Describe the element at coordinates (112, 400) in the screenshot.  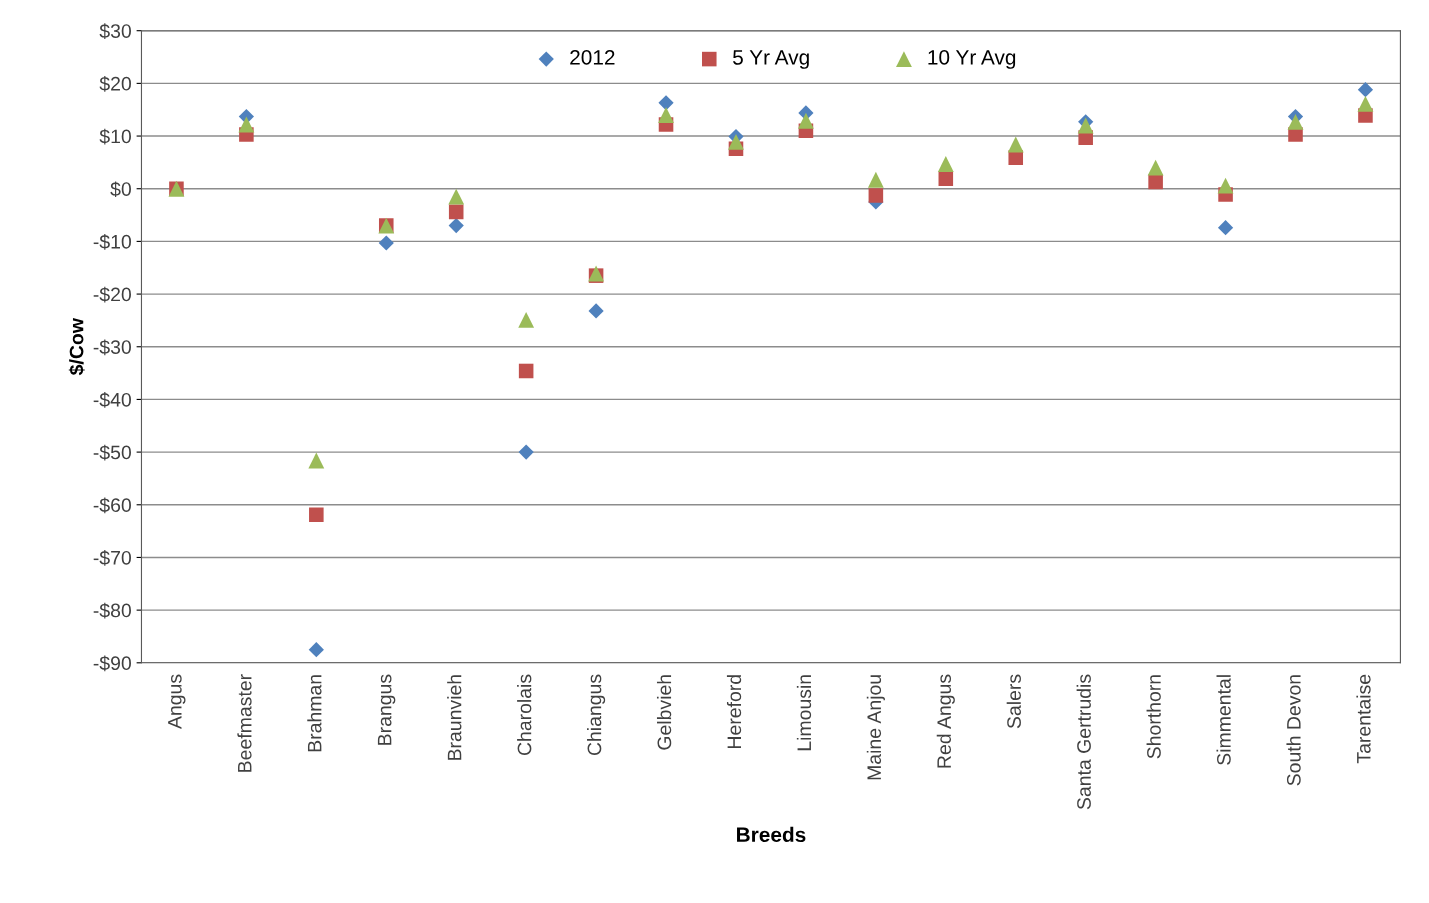
I see `y-tick-label: -$40` at that location.